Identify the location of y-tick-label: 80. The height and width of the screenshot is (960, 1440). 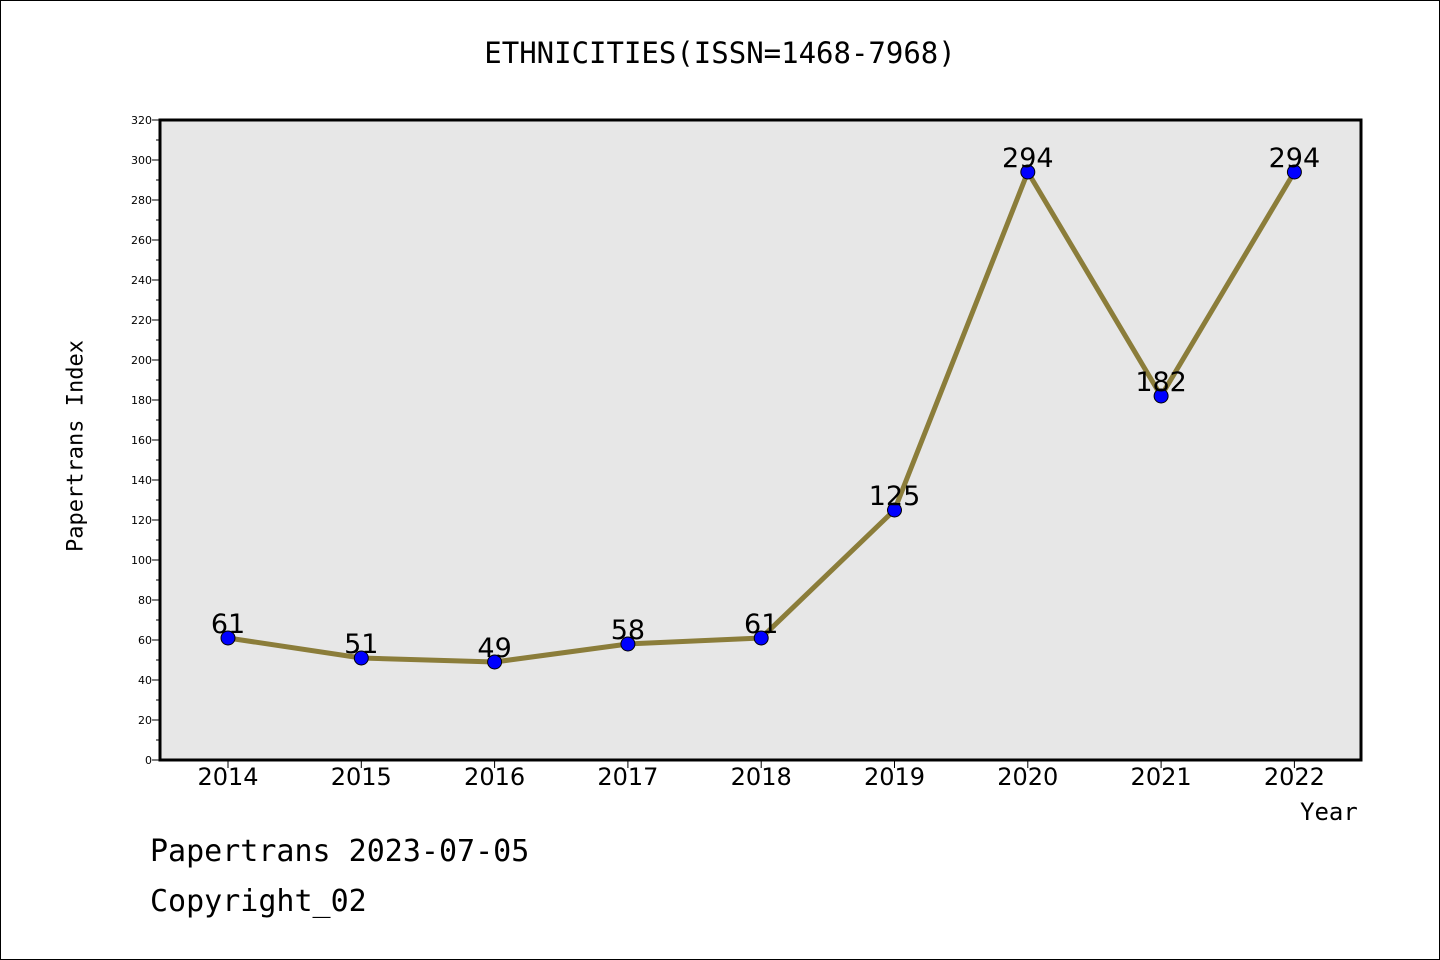
(145, 600).